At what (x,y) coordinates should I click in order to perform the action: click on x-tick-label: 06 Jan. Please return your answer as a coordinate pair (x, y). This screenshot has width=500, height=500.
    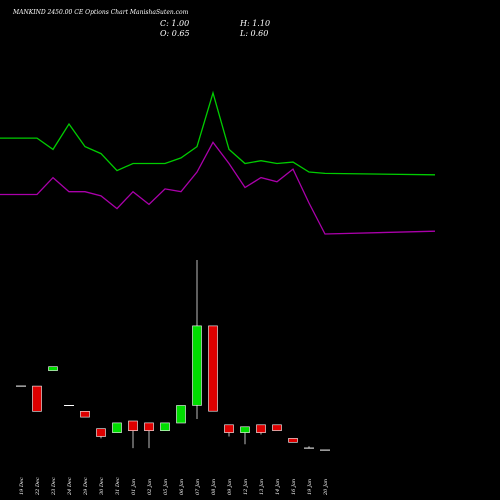
    Looking at the image, I should click on (182, 487).